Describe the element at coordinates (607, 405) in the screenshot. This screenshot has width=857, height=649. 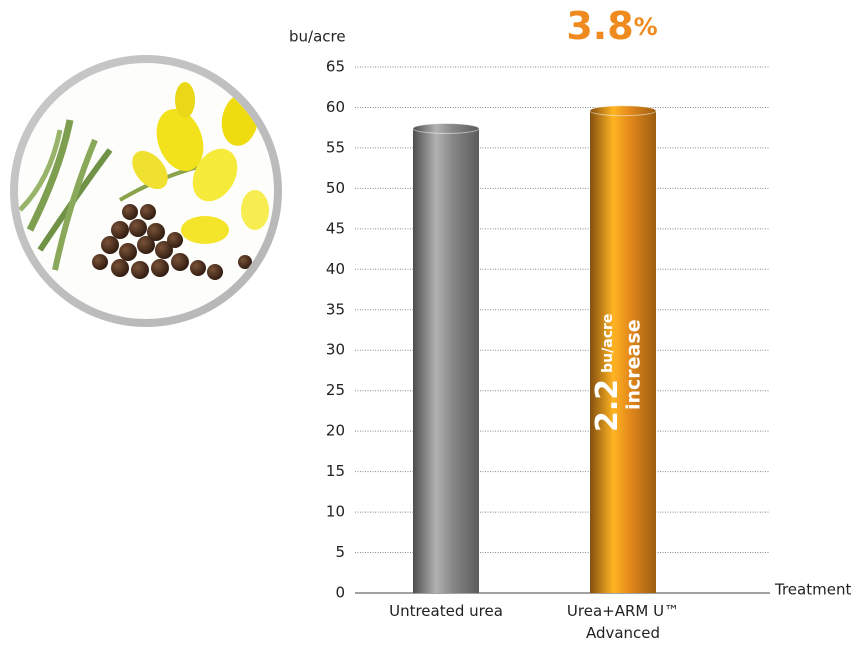
I see `annotation-number: 2.2` at that location.